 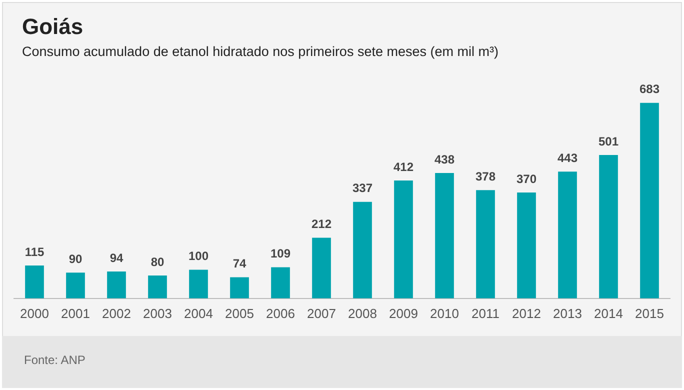 I want to click on x-tick-label: 2007, so click(x=321, y=313).